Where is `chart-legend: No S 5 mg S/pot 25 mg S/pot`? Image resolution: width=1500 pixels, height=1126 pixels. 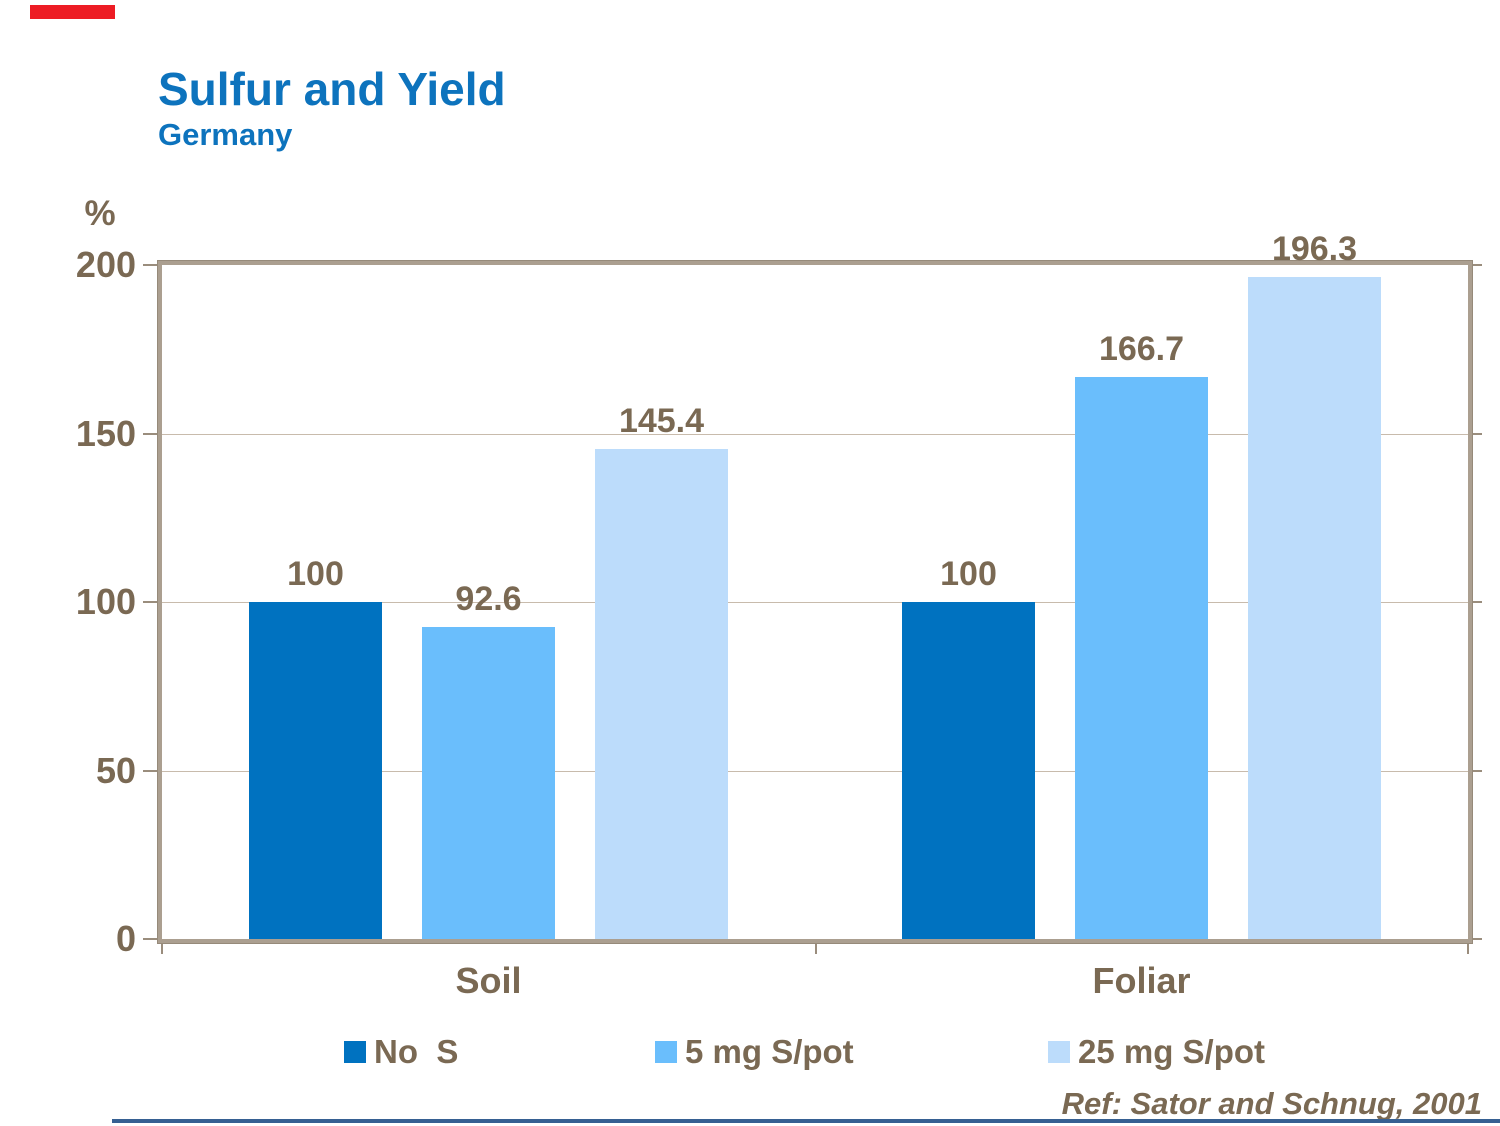
chart-legend: No S 5 mg S/pot 25 mg S/pot is located at coordinates (750, 1052).